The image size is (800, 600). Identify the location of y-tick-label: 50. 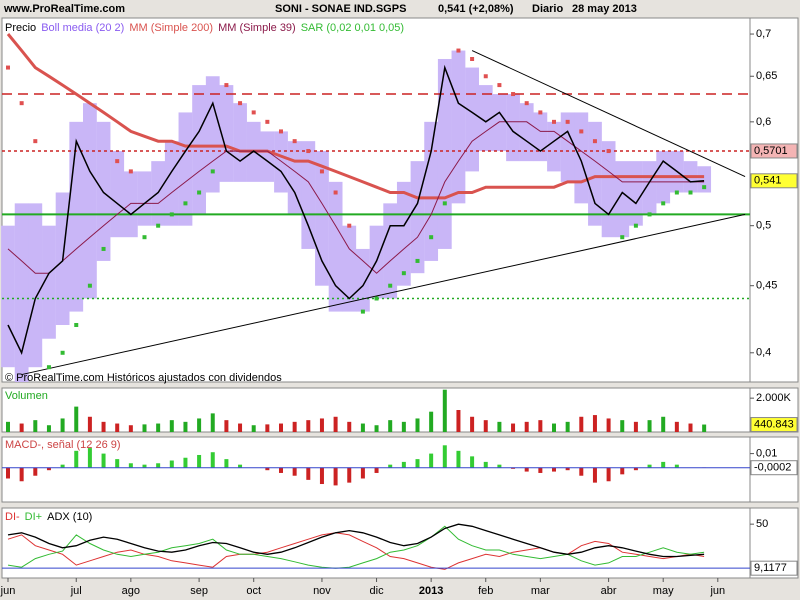
(762, 524).